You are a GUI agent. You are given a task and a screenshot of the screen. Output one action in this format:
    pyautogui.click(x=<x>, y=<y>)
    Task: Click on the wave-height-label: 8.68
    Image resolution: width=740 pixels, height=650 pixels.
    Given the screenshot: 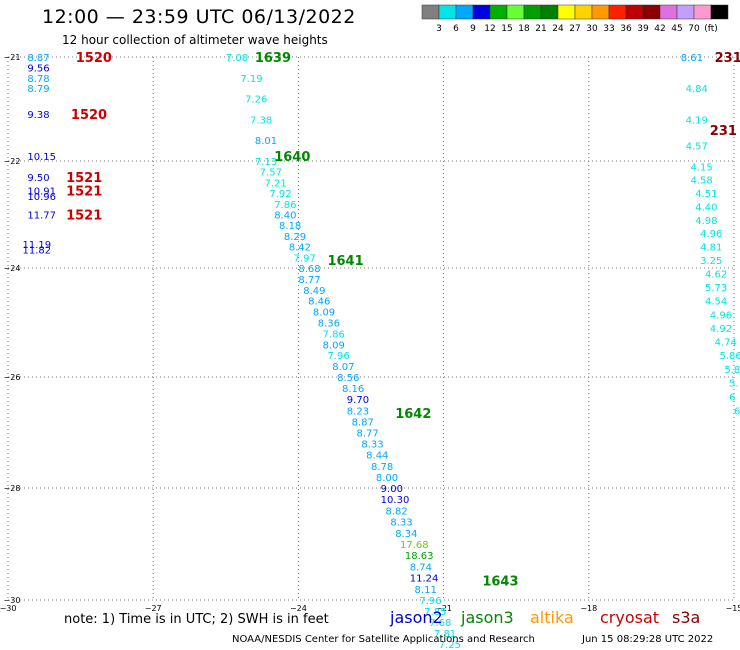 What is the action you would take?
    pyautogui.click(x=309, y=269)
    